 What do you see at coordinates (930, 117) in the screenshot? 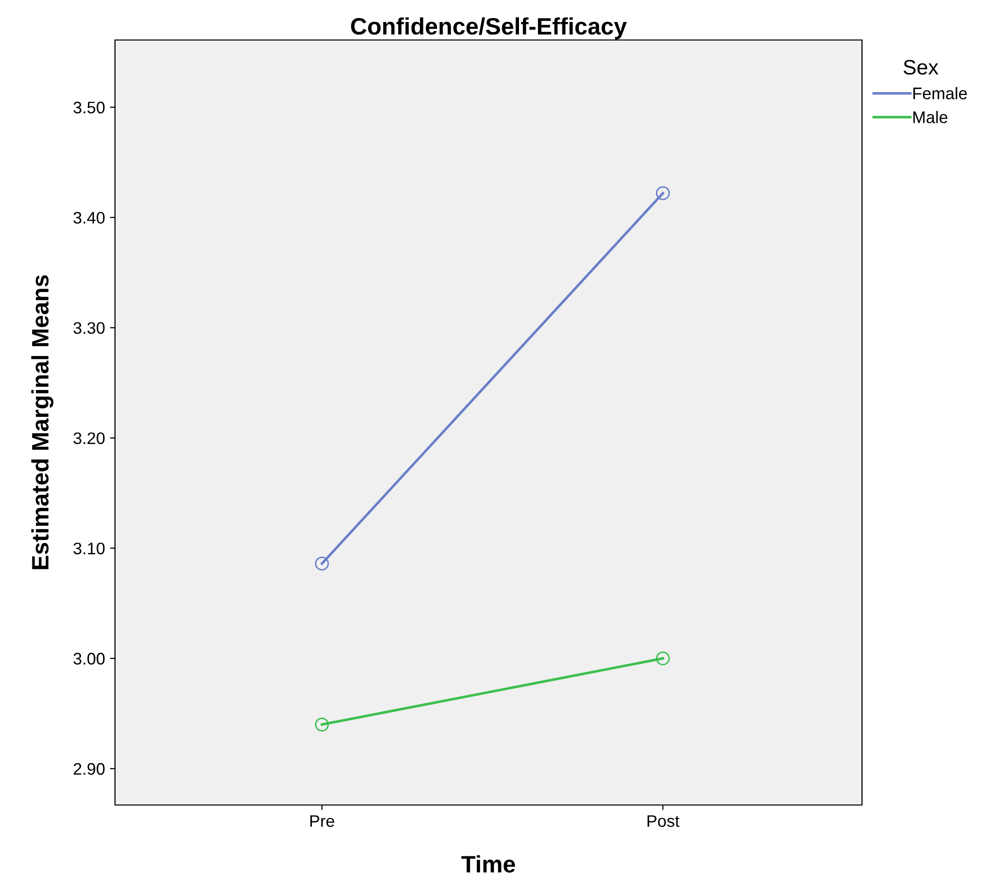
I see `legend-label: Male` at bounding box center [930, 117].